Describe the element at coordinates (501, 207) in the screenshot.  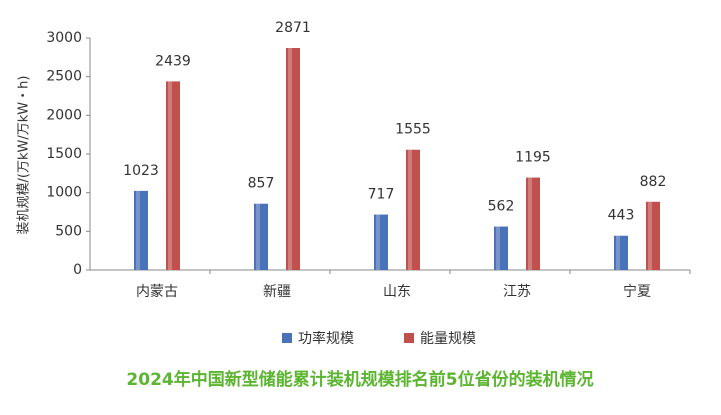
I see `data-label: 562` at that location.